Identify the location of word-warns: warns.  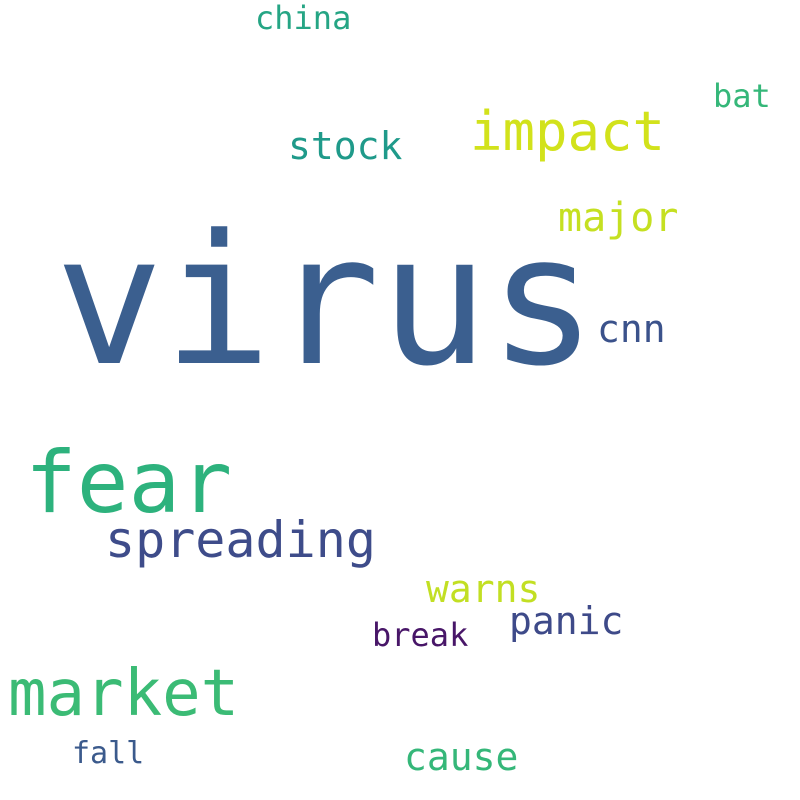
(483, 589).